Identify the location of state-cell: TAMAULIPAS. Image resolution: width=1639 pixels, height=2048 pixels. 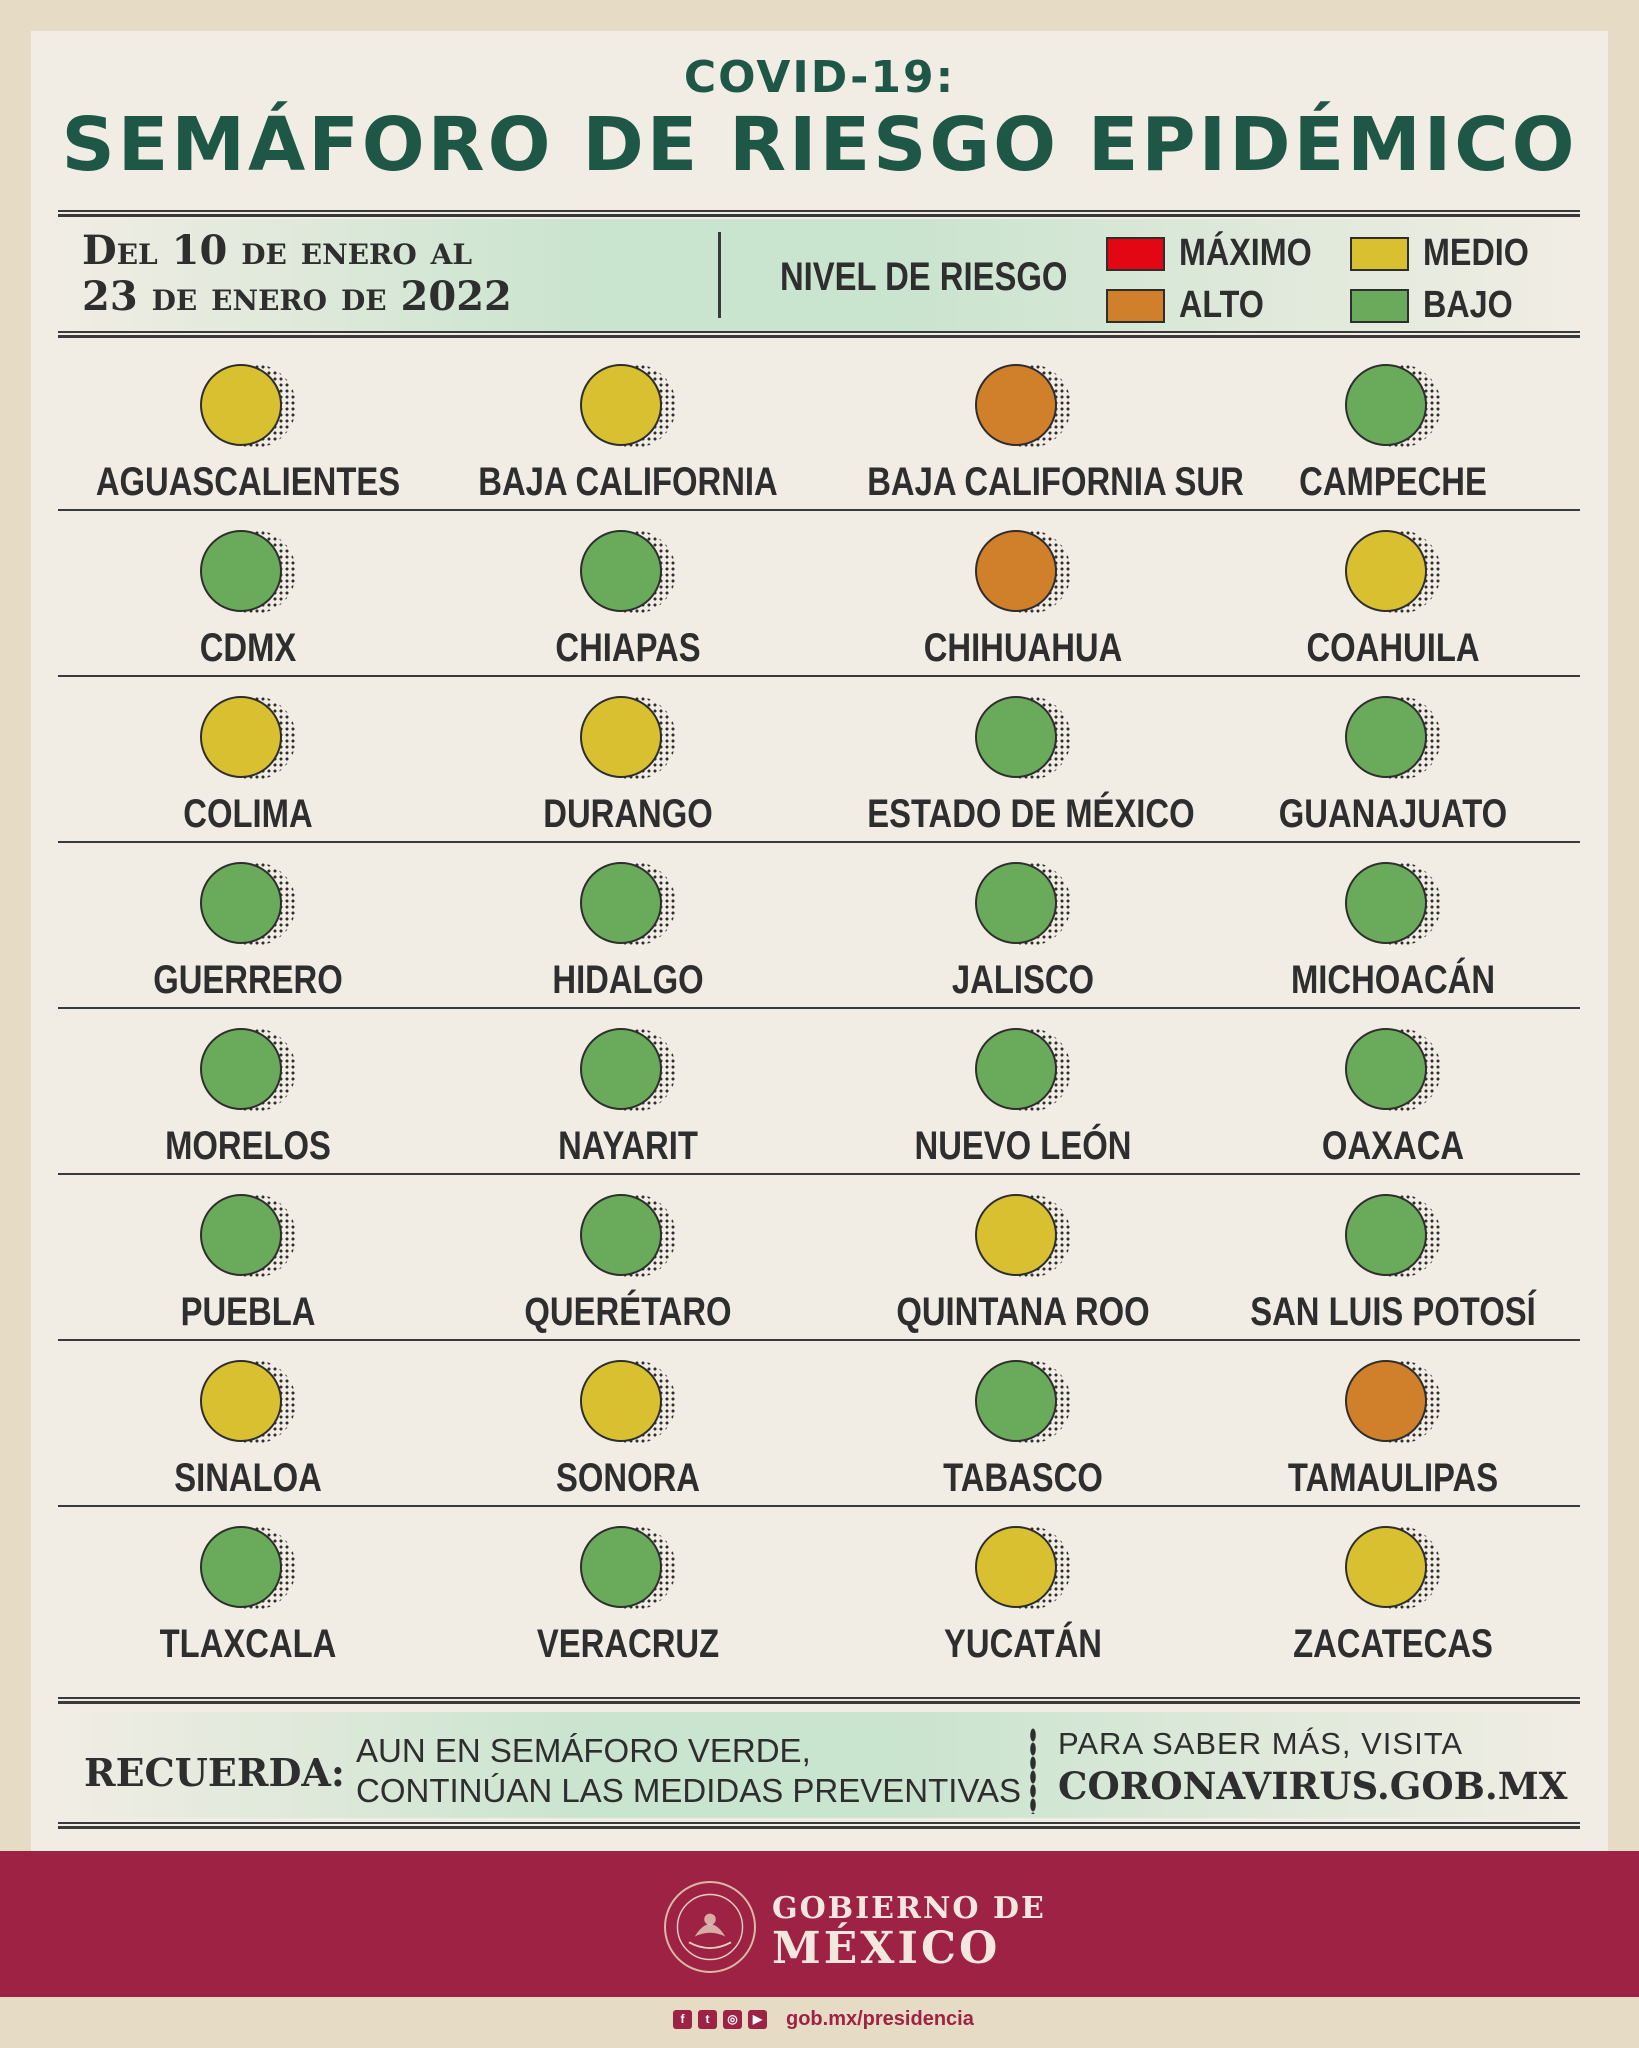
(1393, 1424).